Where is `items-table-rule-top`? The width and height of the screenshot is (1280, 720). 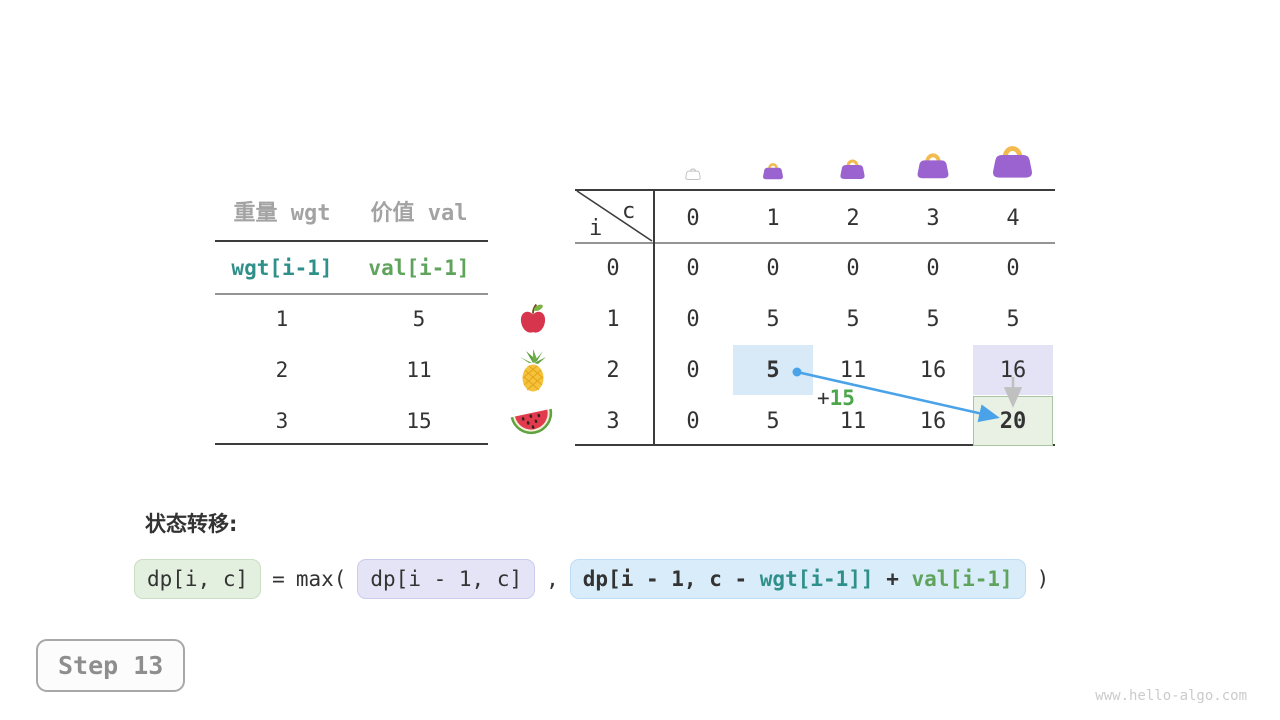 items-table-rule-top is located at coordinates (351, 241).